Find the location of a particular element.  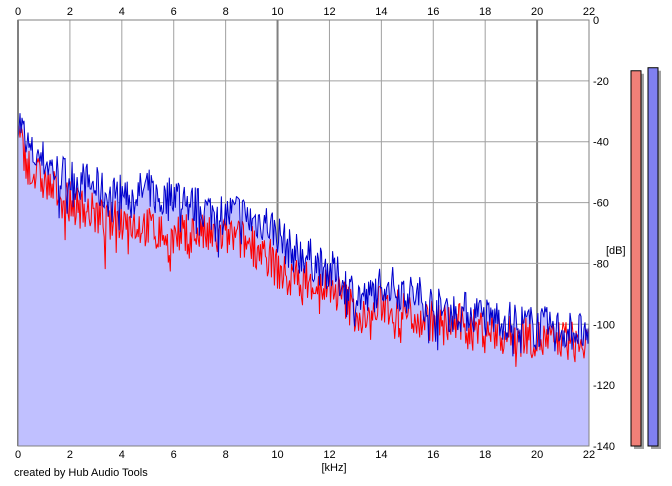

x-tick-label-bottom: 0 is located at coordinates (18, 455).